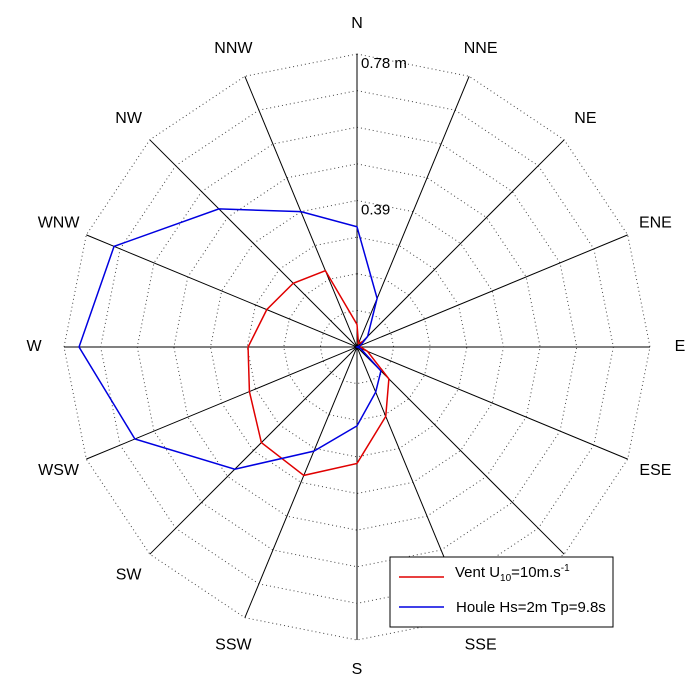 The width and height of the screenshot is (696, 691). What do you see at coordinates (129, 575) in the screenshot?
I see `direction-label-sw: SW` at bounding box center [129, 575].